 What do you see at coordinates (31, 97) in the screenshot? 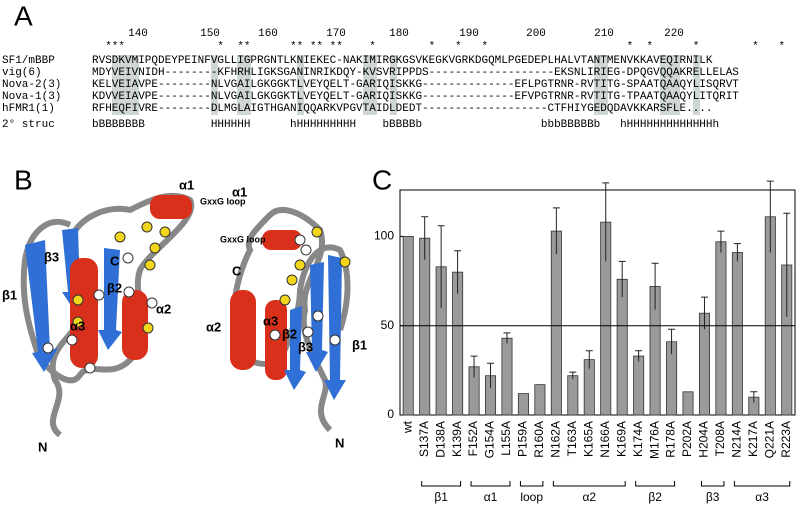
I see `sequence-name: Nova-1(3)` at bounding box center [31, 97].